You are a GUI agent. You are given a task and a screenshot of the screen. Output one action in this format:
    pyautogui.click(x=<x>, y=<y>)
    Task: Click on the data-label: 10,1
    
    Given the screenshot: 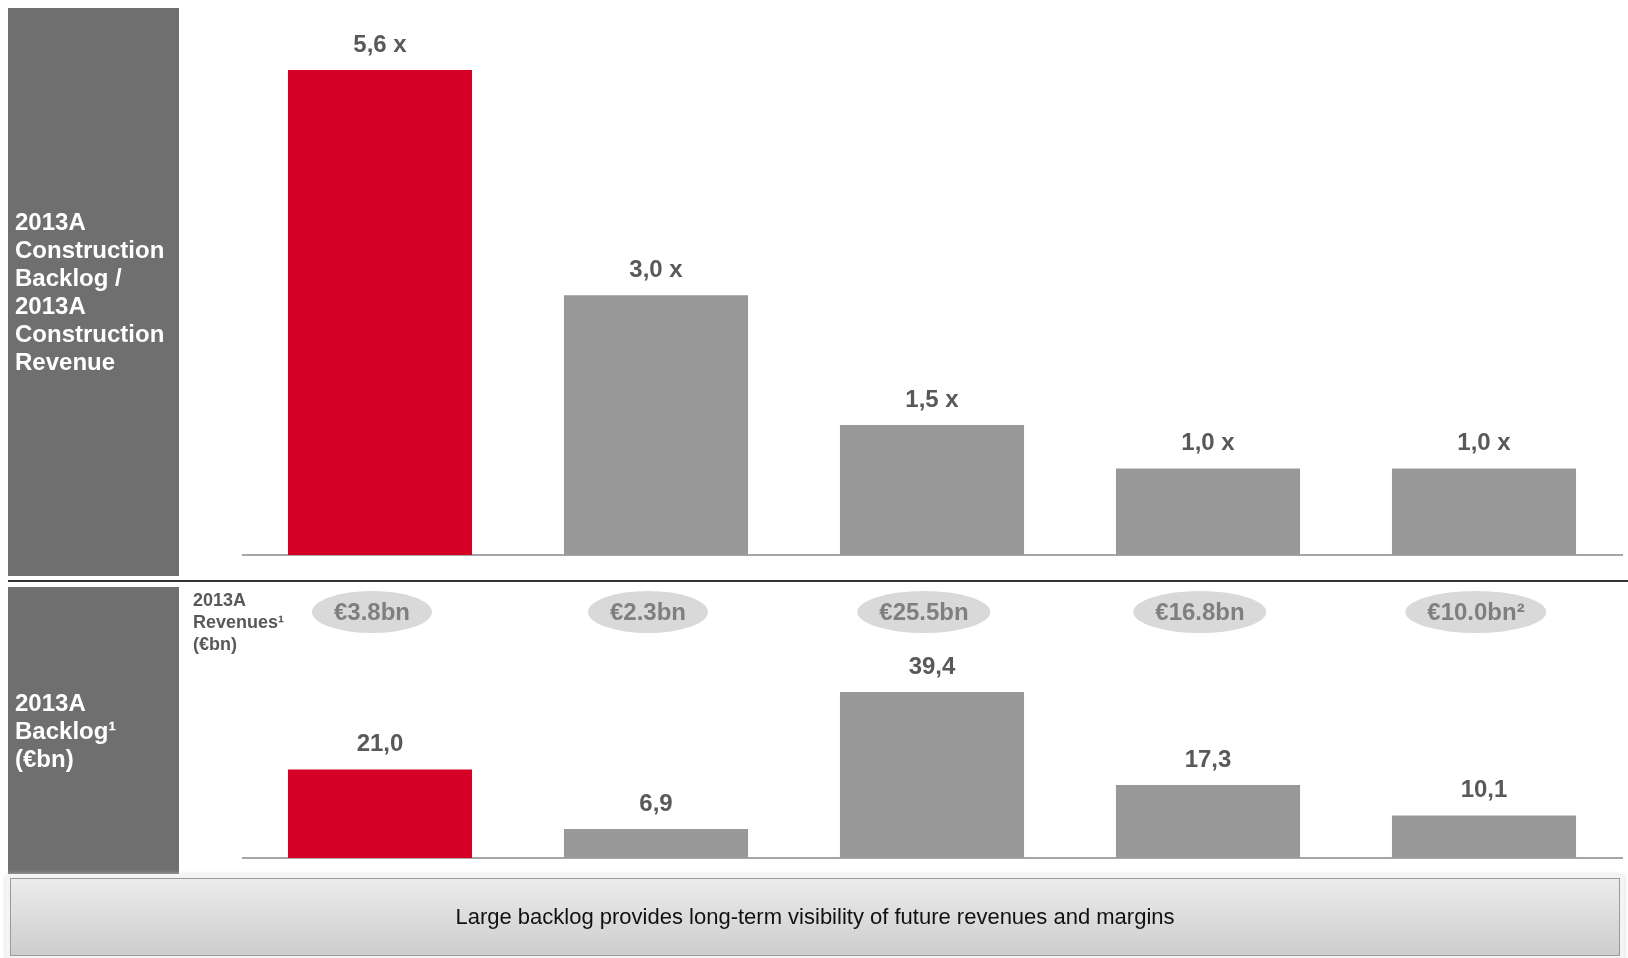 What is the action you would take?
    pyautogui.click(x=1484, y=789)
    